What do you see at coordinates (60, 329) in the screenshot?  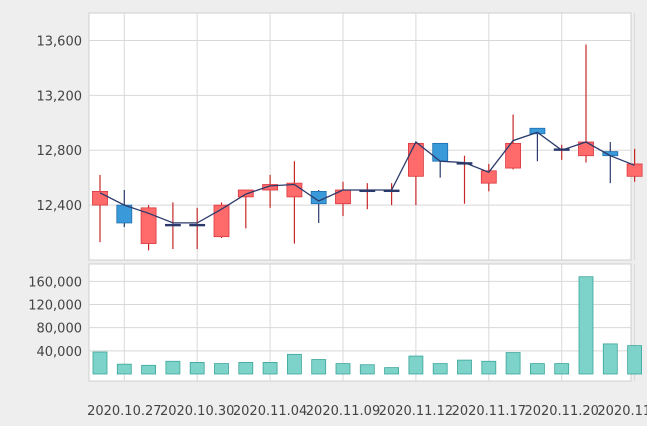 I see `volume-tick-label: 80,000` at bounding box center [60, 329].